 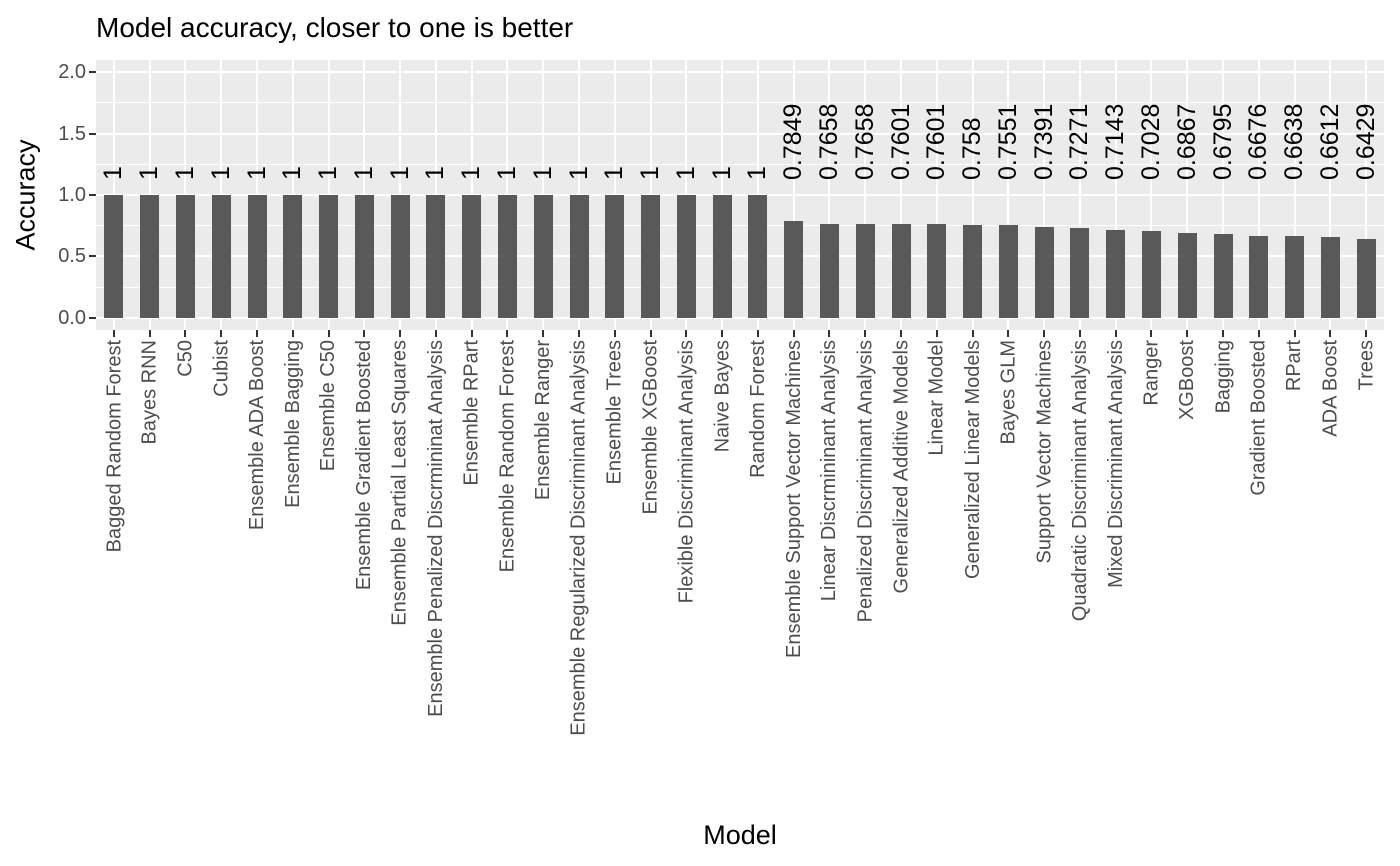 I want to click on bar-value-label: 0.6638, so click(x=1294, y=141).